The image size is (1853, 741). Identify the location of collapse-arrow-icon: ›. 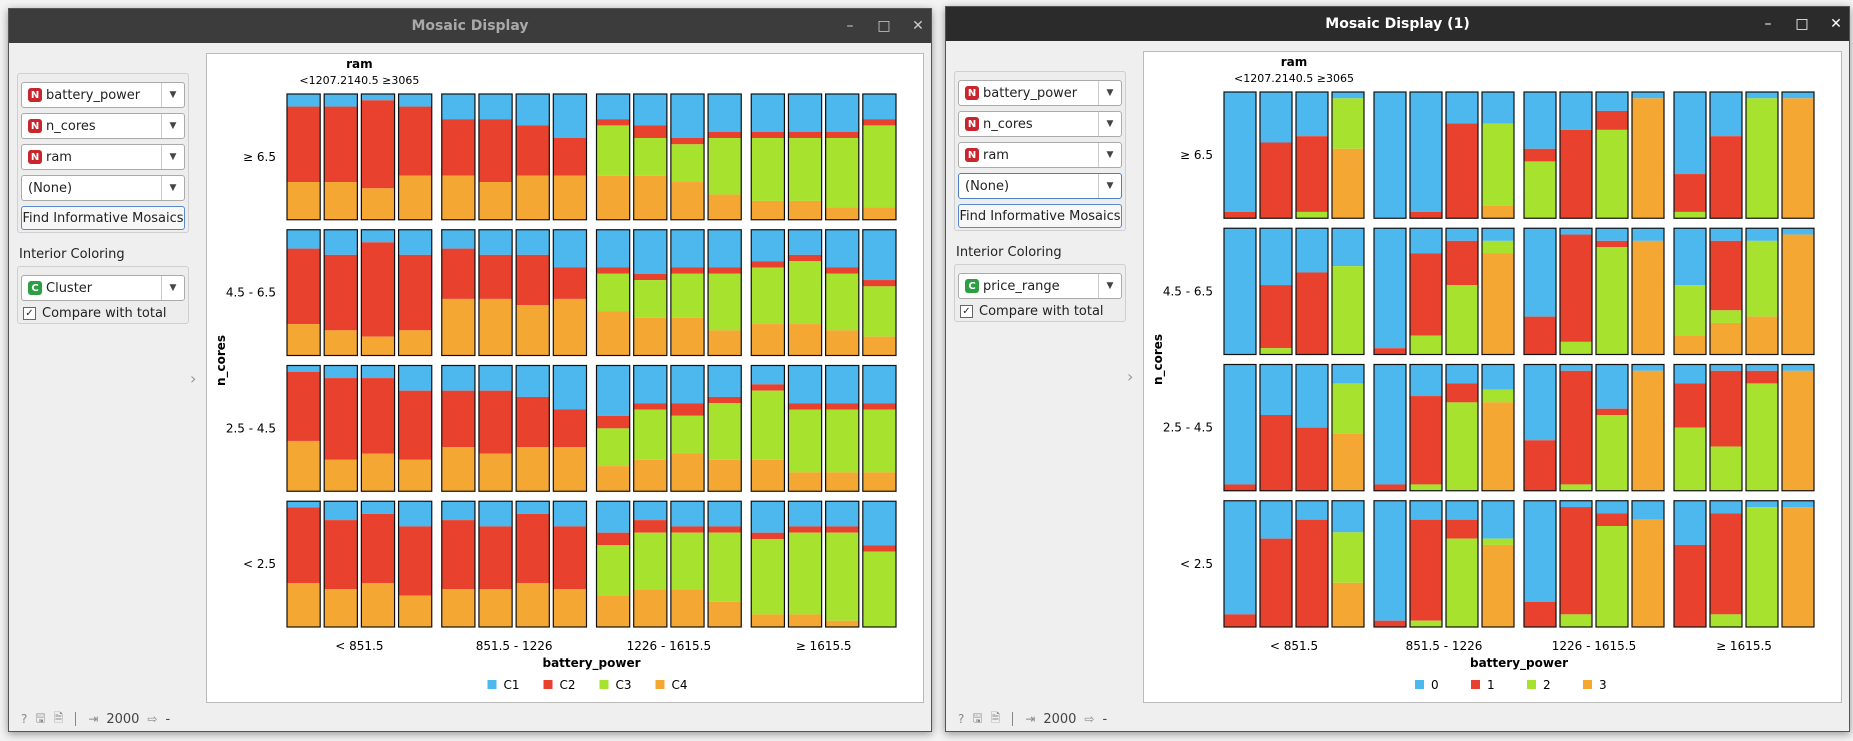
(193, 378).